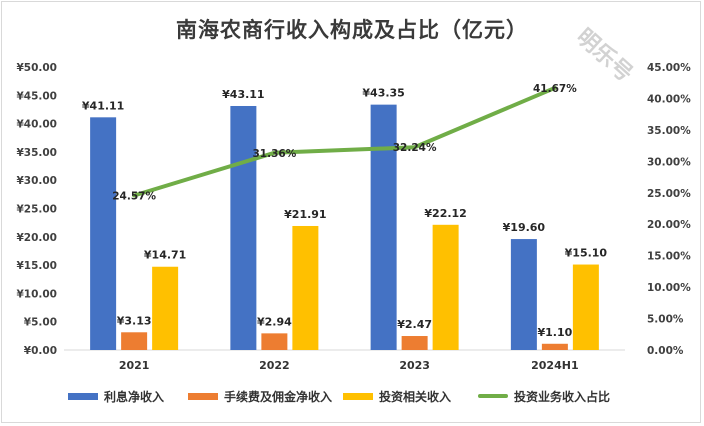 This screenshot has height=426, width=704. What do you see at coordinates (414, 365) in the screenshot?
I see `category-label: 2023` at bounding box center [414, 365].